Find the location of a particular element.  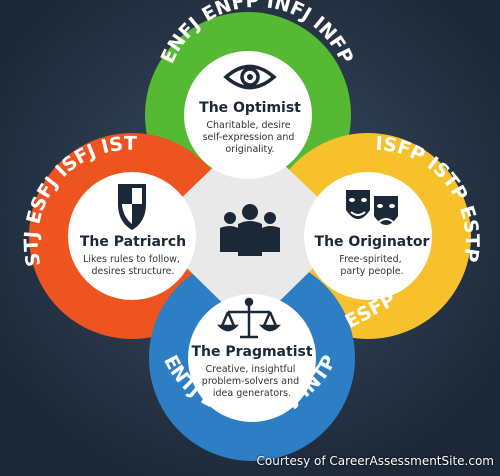

pragmatist-title: The Pragmatist is located at coordinates (251, 352).